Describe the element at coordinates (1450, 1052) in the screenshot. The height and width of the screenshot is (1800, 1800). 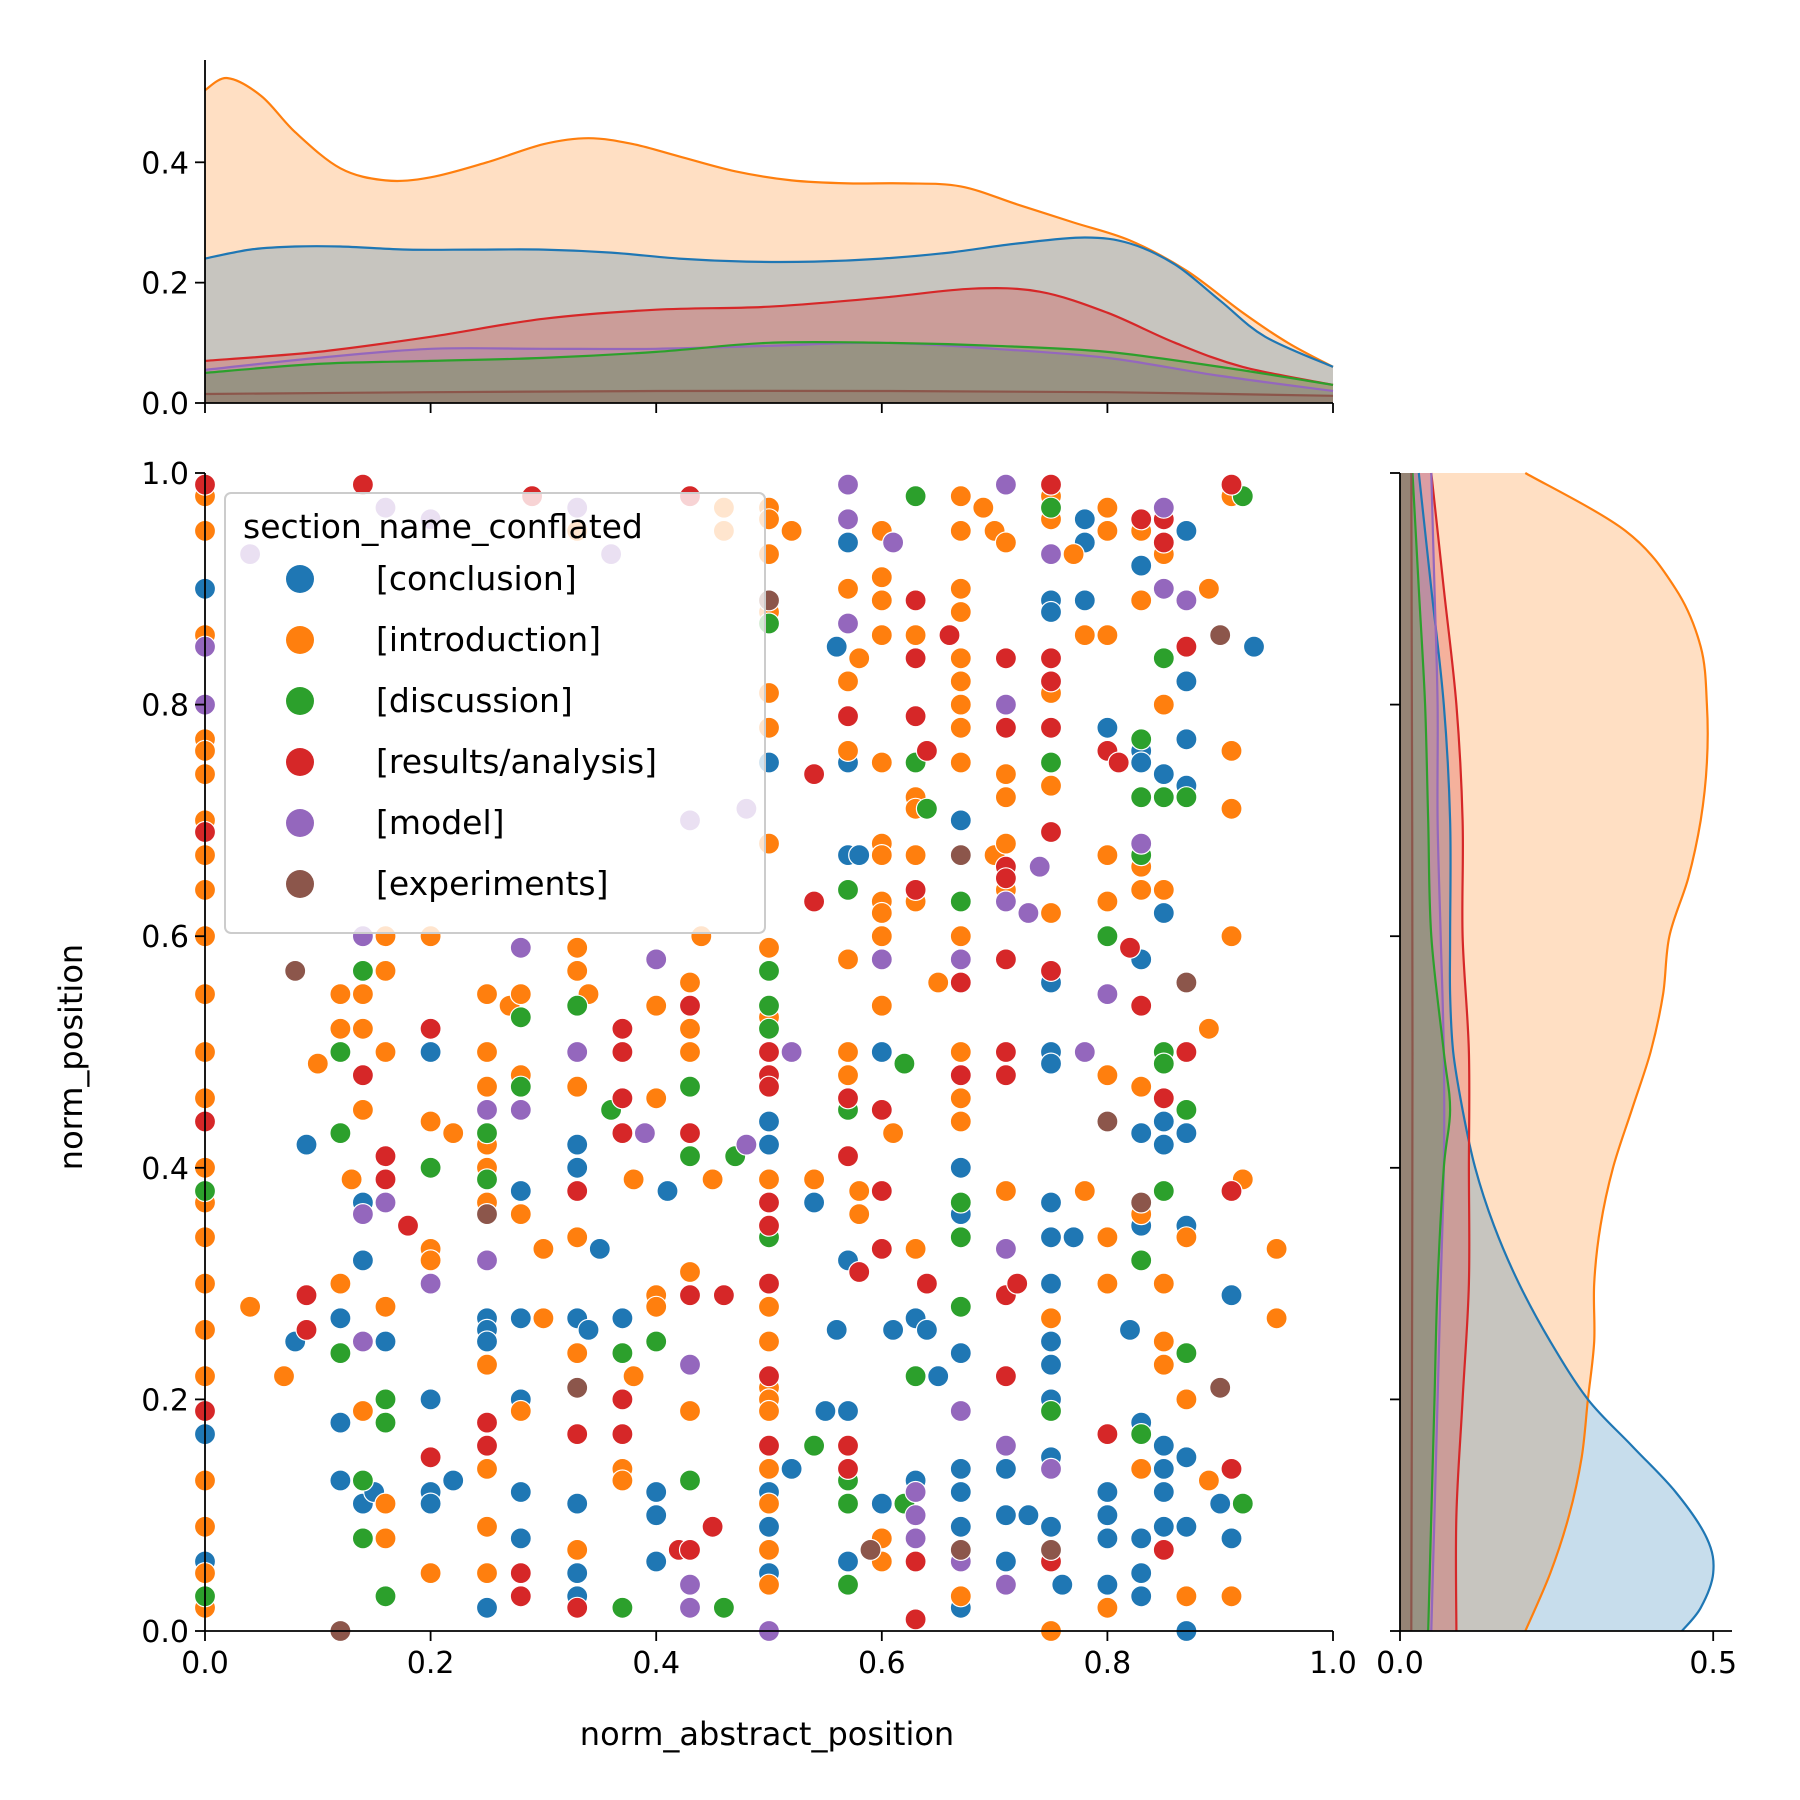
I see `right-kde-line-results-analysis` at that location.